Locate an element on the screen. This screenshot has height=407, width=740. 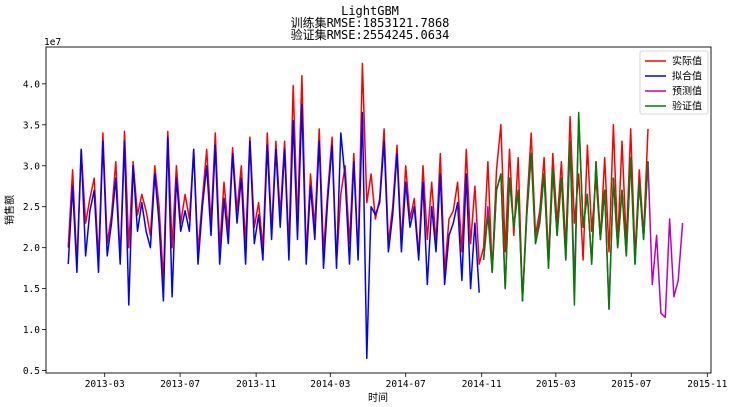
y-tick-label: 2.5 is located at coordinates (31, 207).